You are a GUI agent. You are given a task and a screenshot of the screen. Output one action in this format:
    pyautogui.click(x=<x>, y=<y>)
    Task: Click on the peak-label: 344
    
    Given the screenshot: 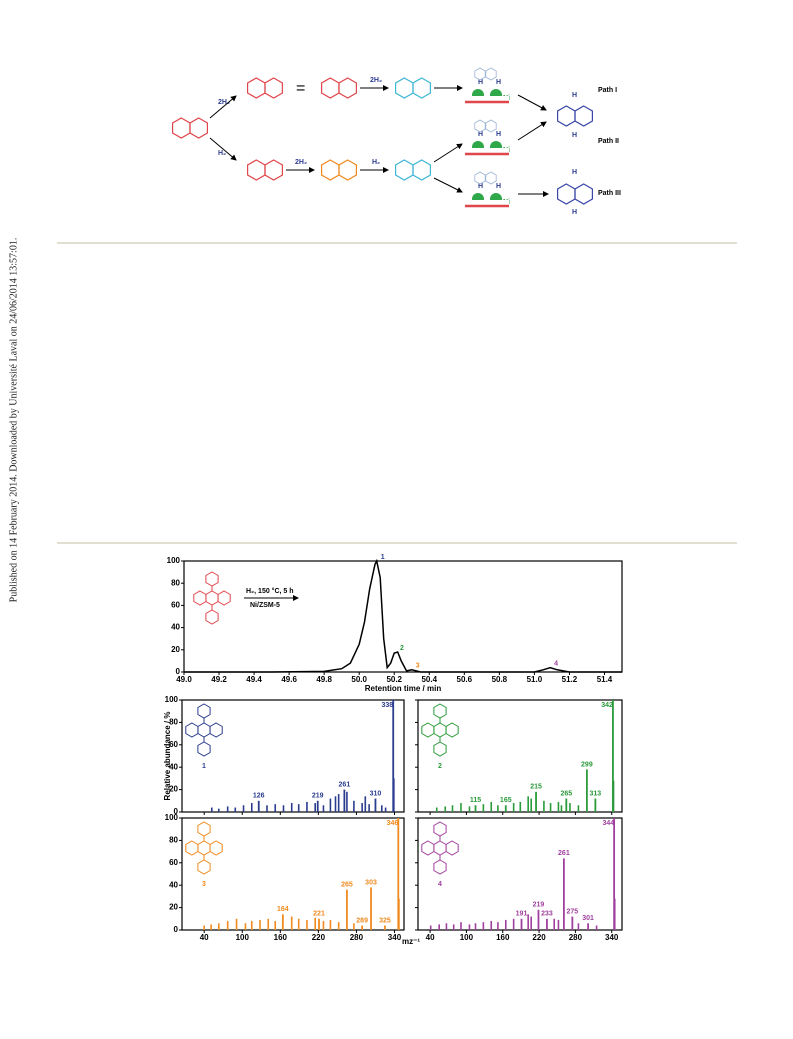 What is the action you would take?
    pyautogui.click(x=608, y=823)
    